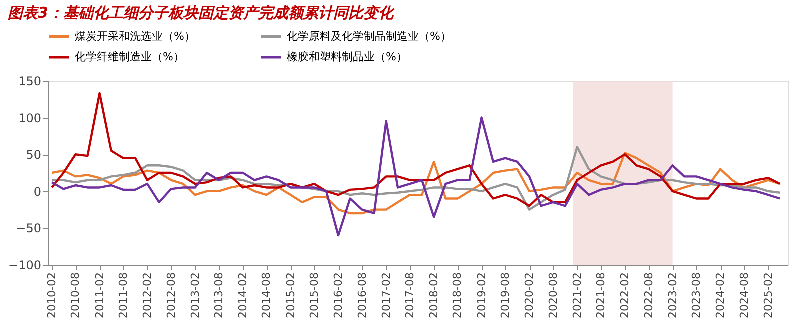 Image resolution: width=803 pixels, height=324 pixels. Describe the element at coordinates (195, 295) in the screenshot. I see `x-tick-label: 2013-02` at that location.